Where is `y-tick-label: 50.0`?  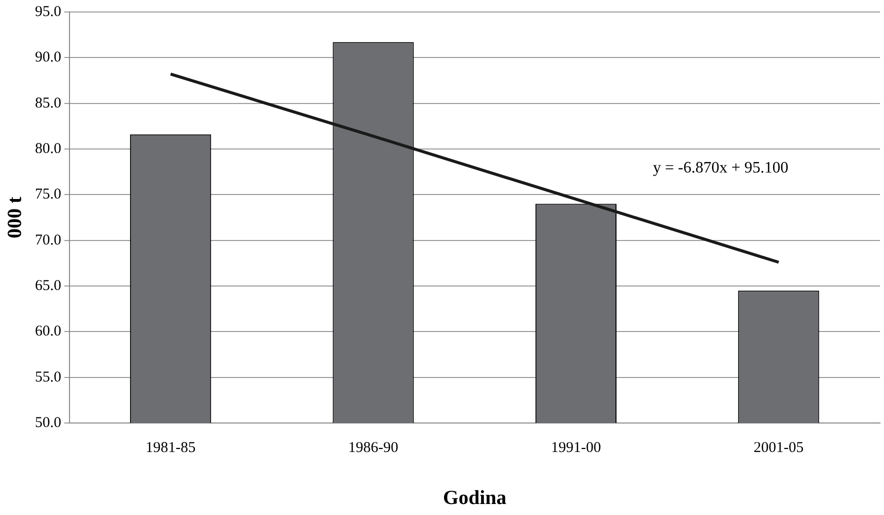 y-tick-label: 50.0 is located at coordinates (48, 422).